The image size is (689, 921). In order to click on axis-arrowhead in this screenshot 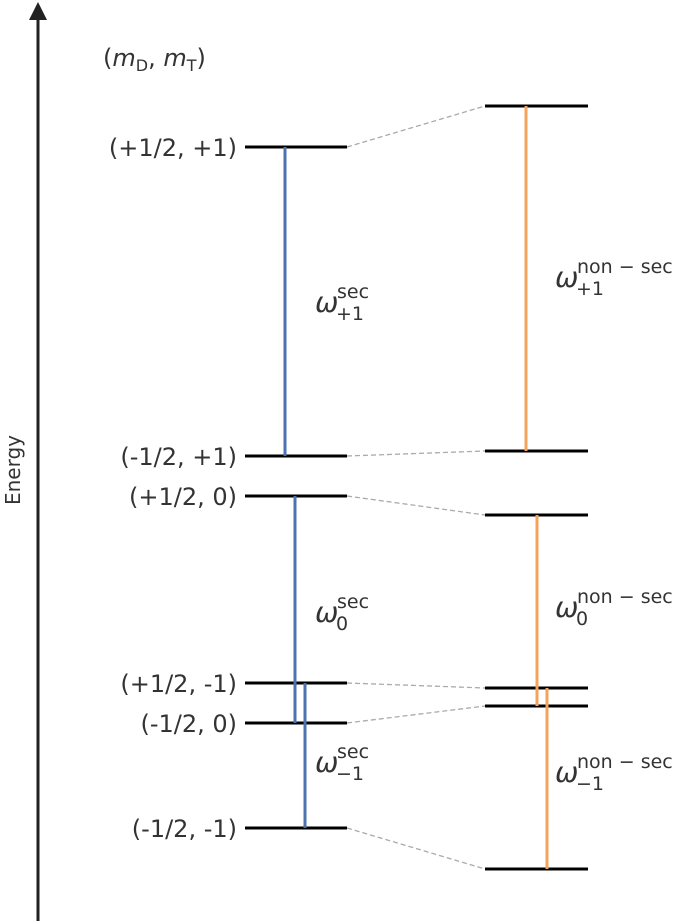, I will do `click(38, 11)`.